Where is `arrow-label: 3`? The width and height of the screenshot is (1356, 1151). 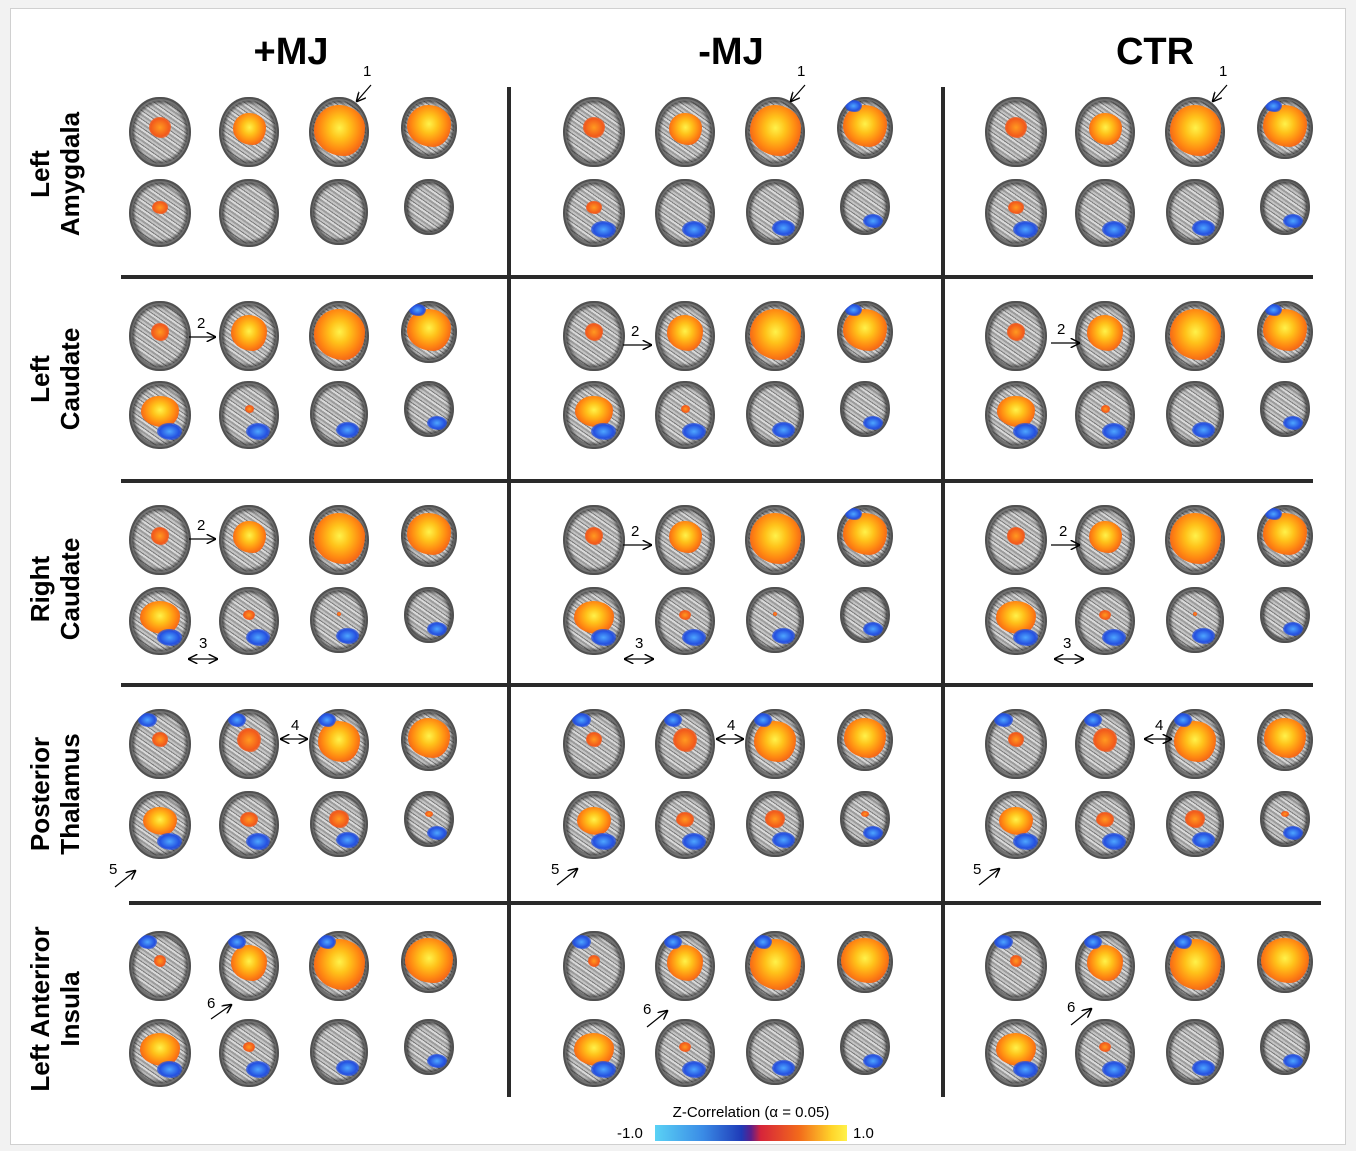 arrow-label: 3 is located at coordinates (203, 643).